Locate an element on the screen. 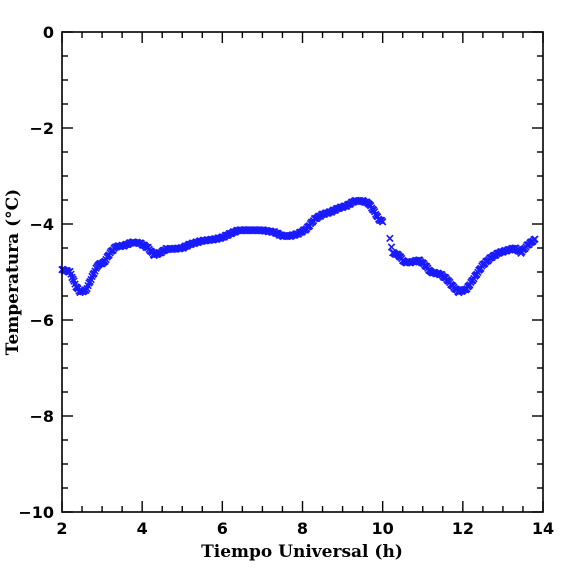  x-axis-label: Tiempo Universal (h) is located at coordinates (302, 552).